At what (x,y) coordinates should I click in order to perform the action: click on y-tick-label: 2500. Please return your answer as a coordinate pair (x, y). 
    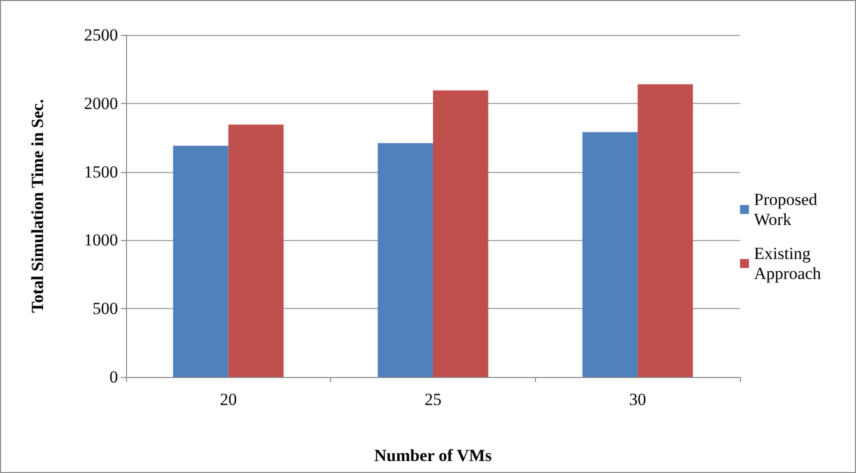
    Looking at the image, I should click on (101, 35).